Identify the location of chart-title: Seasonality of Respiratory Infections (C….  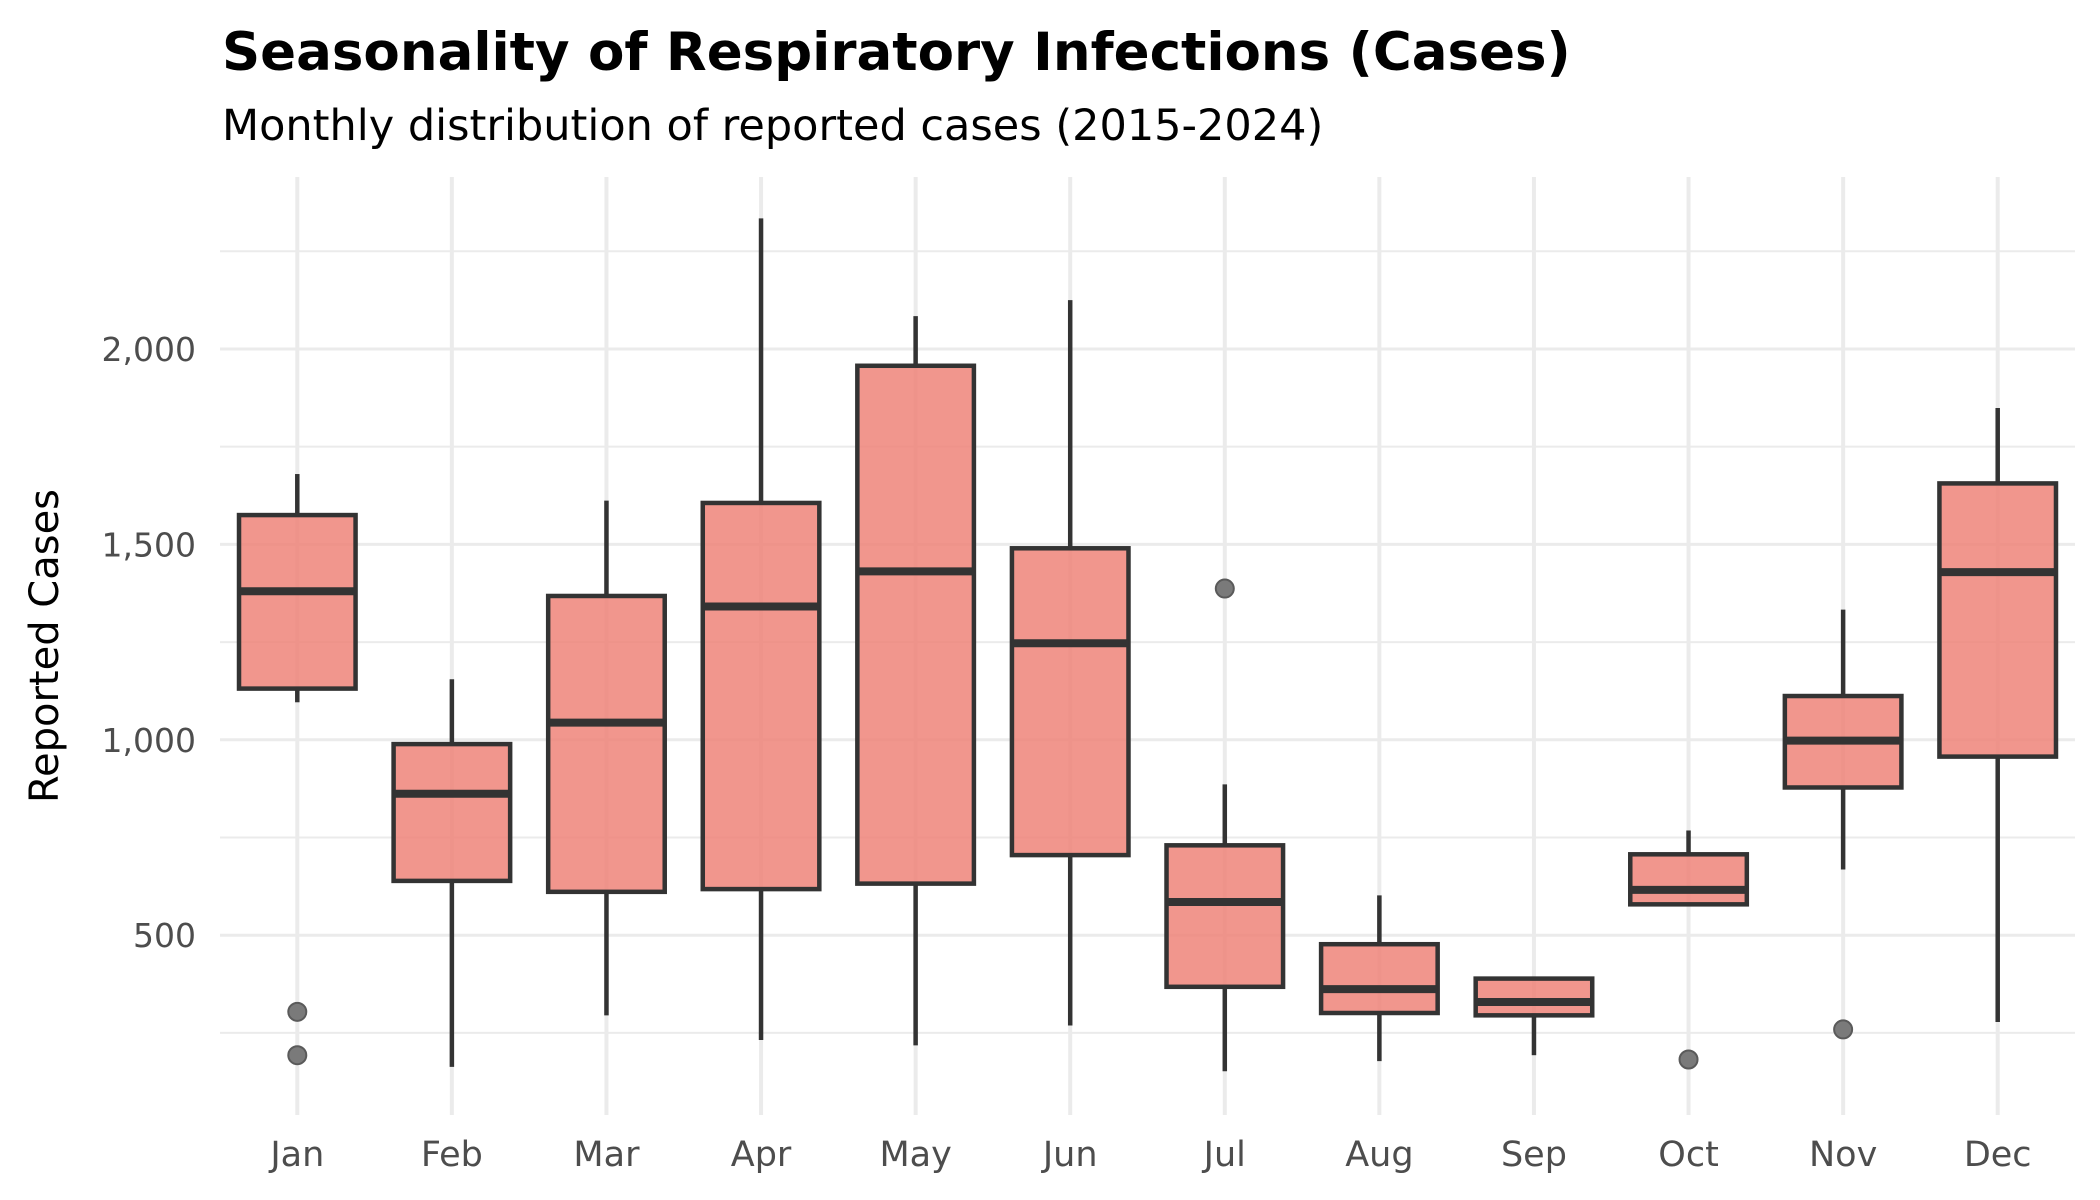
(896, 52).